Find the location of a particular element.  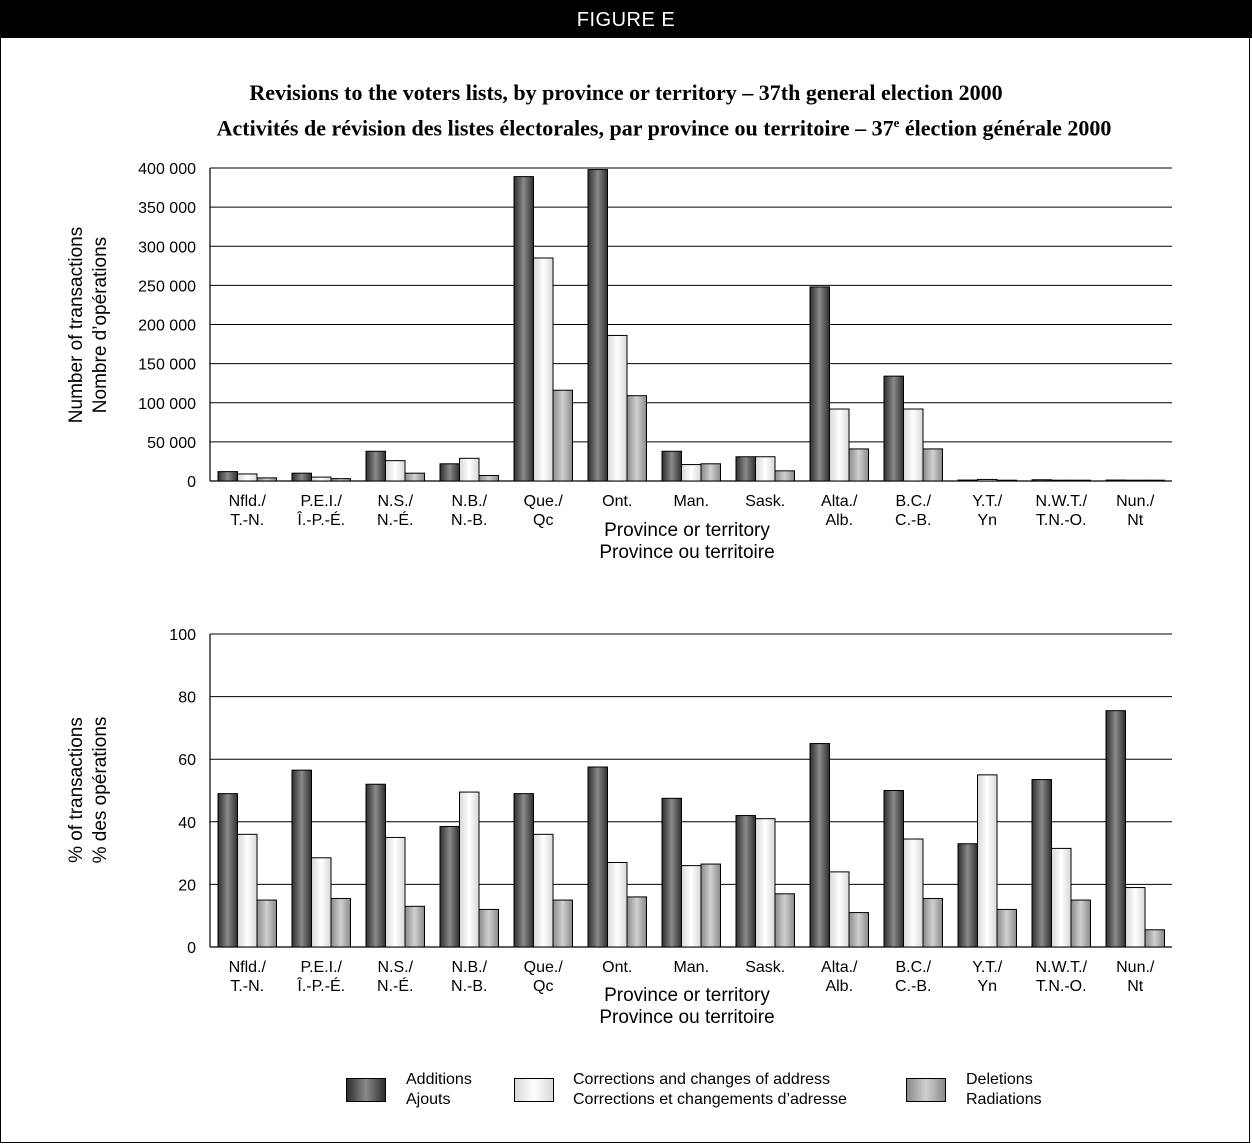

y-tick-label: 150 000 is located at coordinates (167, 365).